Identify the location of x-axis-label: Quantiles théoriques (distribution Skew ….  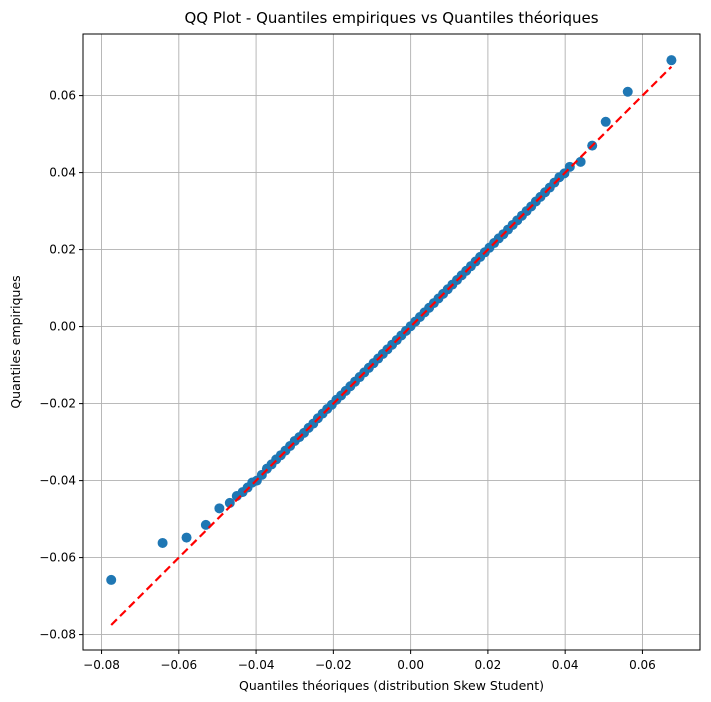
(391, 685).